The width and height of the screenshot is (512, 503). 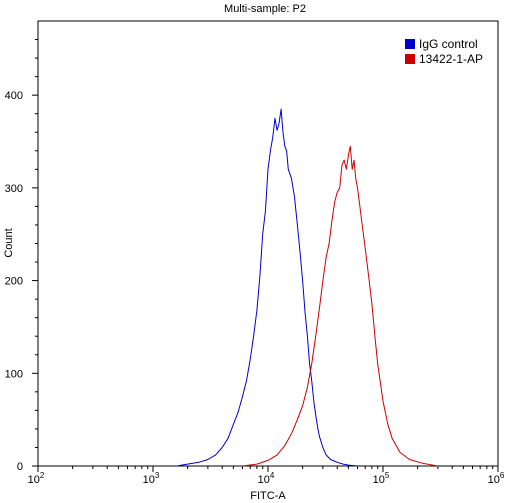 What do you see at coordinates (9, 242) in the screenshot?
I see `y-axis-label: Count` at bounding box center [9, 242].